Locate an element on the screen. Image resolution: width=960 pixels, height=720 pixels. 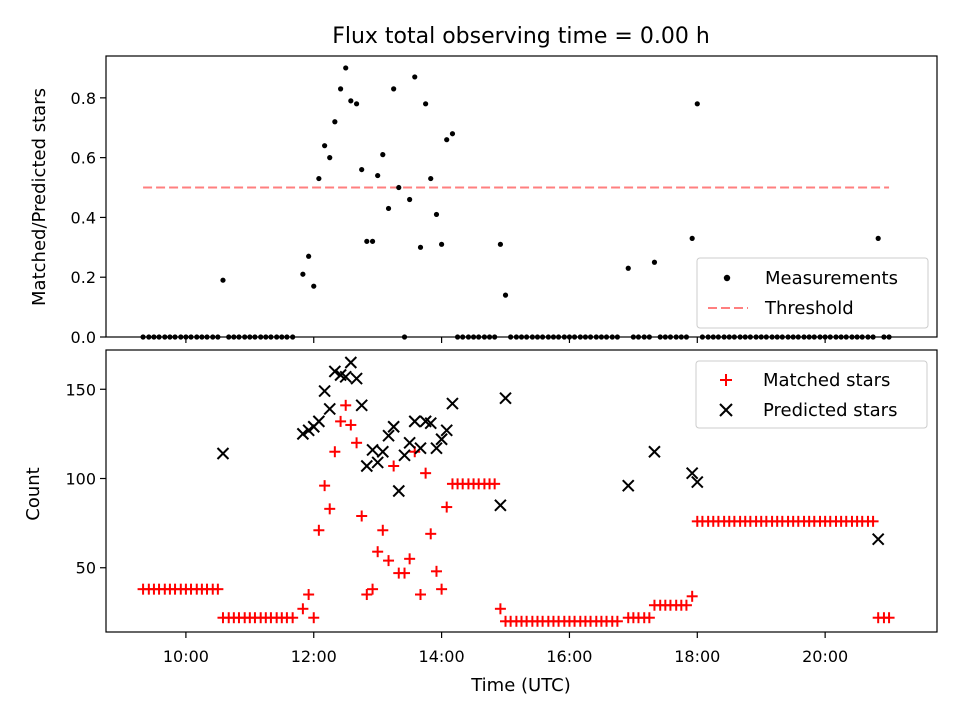
ratio-y-tick-label: 0.2 is located at coordinates (83, 277).